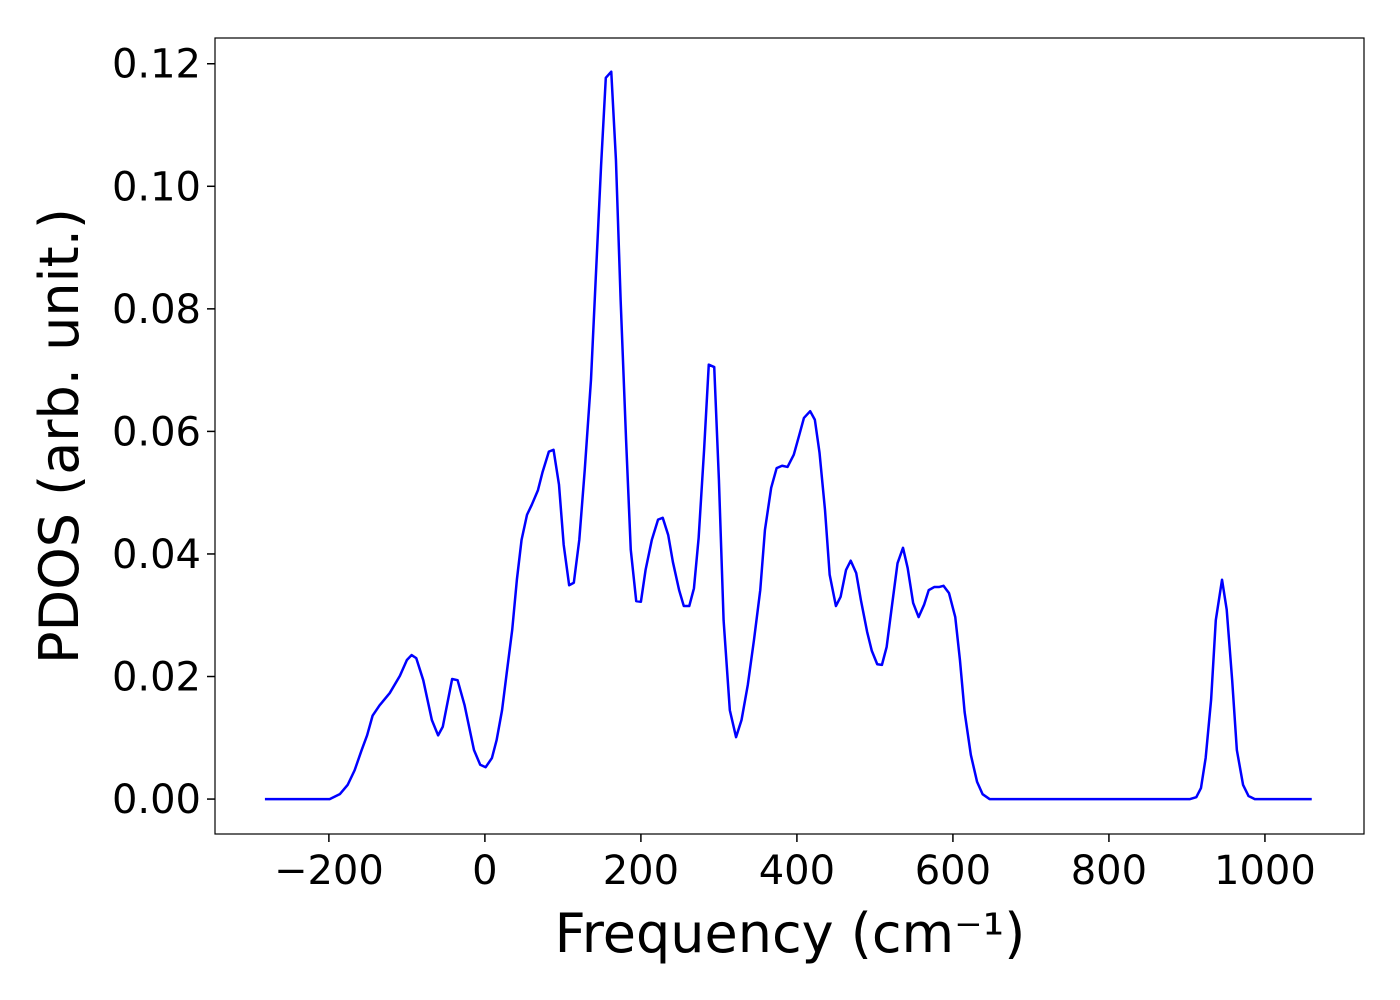  What do you see at coordinates (156, 187) in the screenshot?
I see `y-tick-label: 0.10` at bounding box center [156, 187].